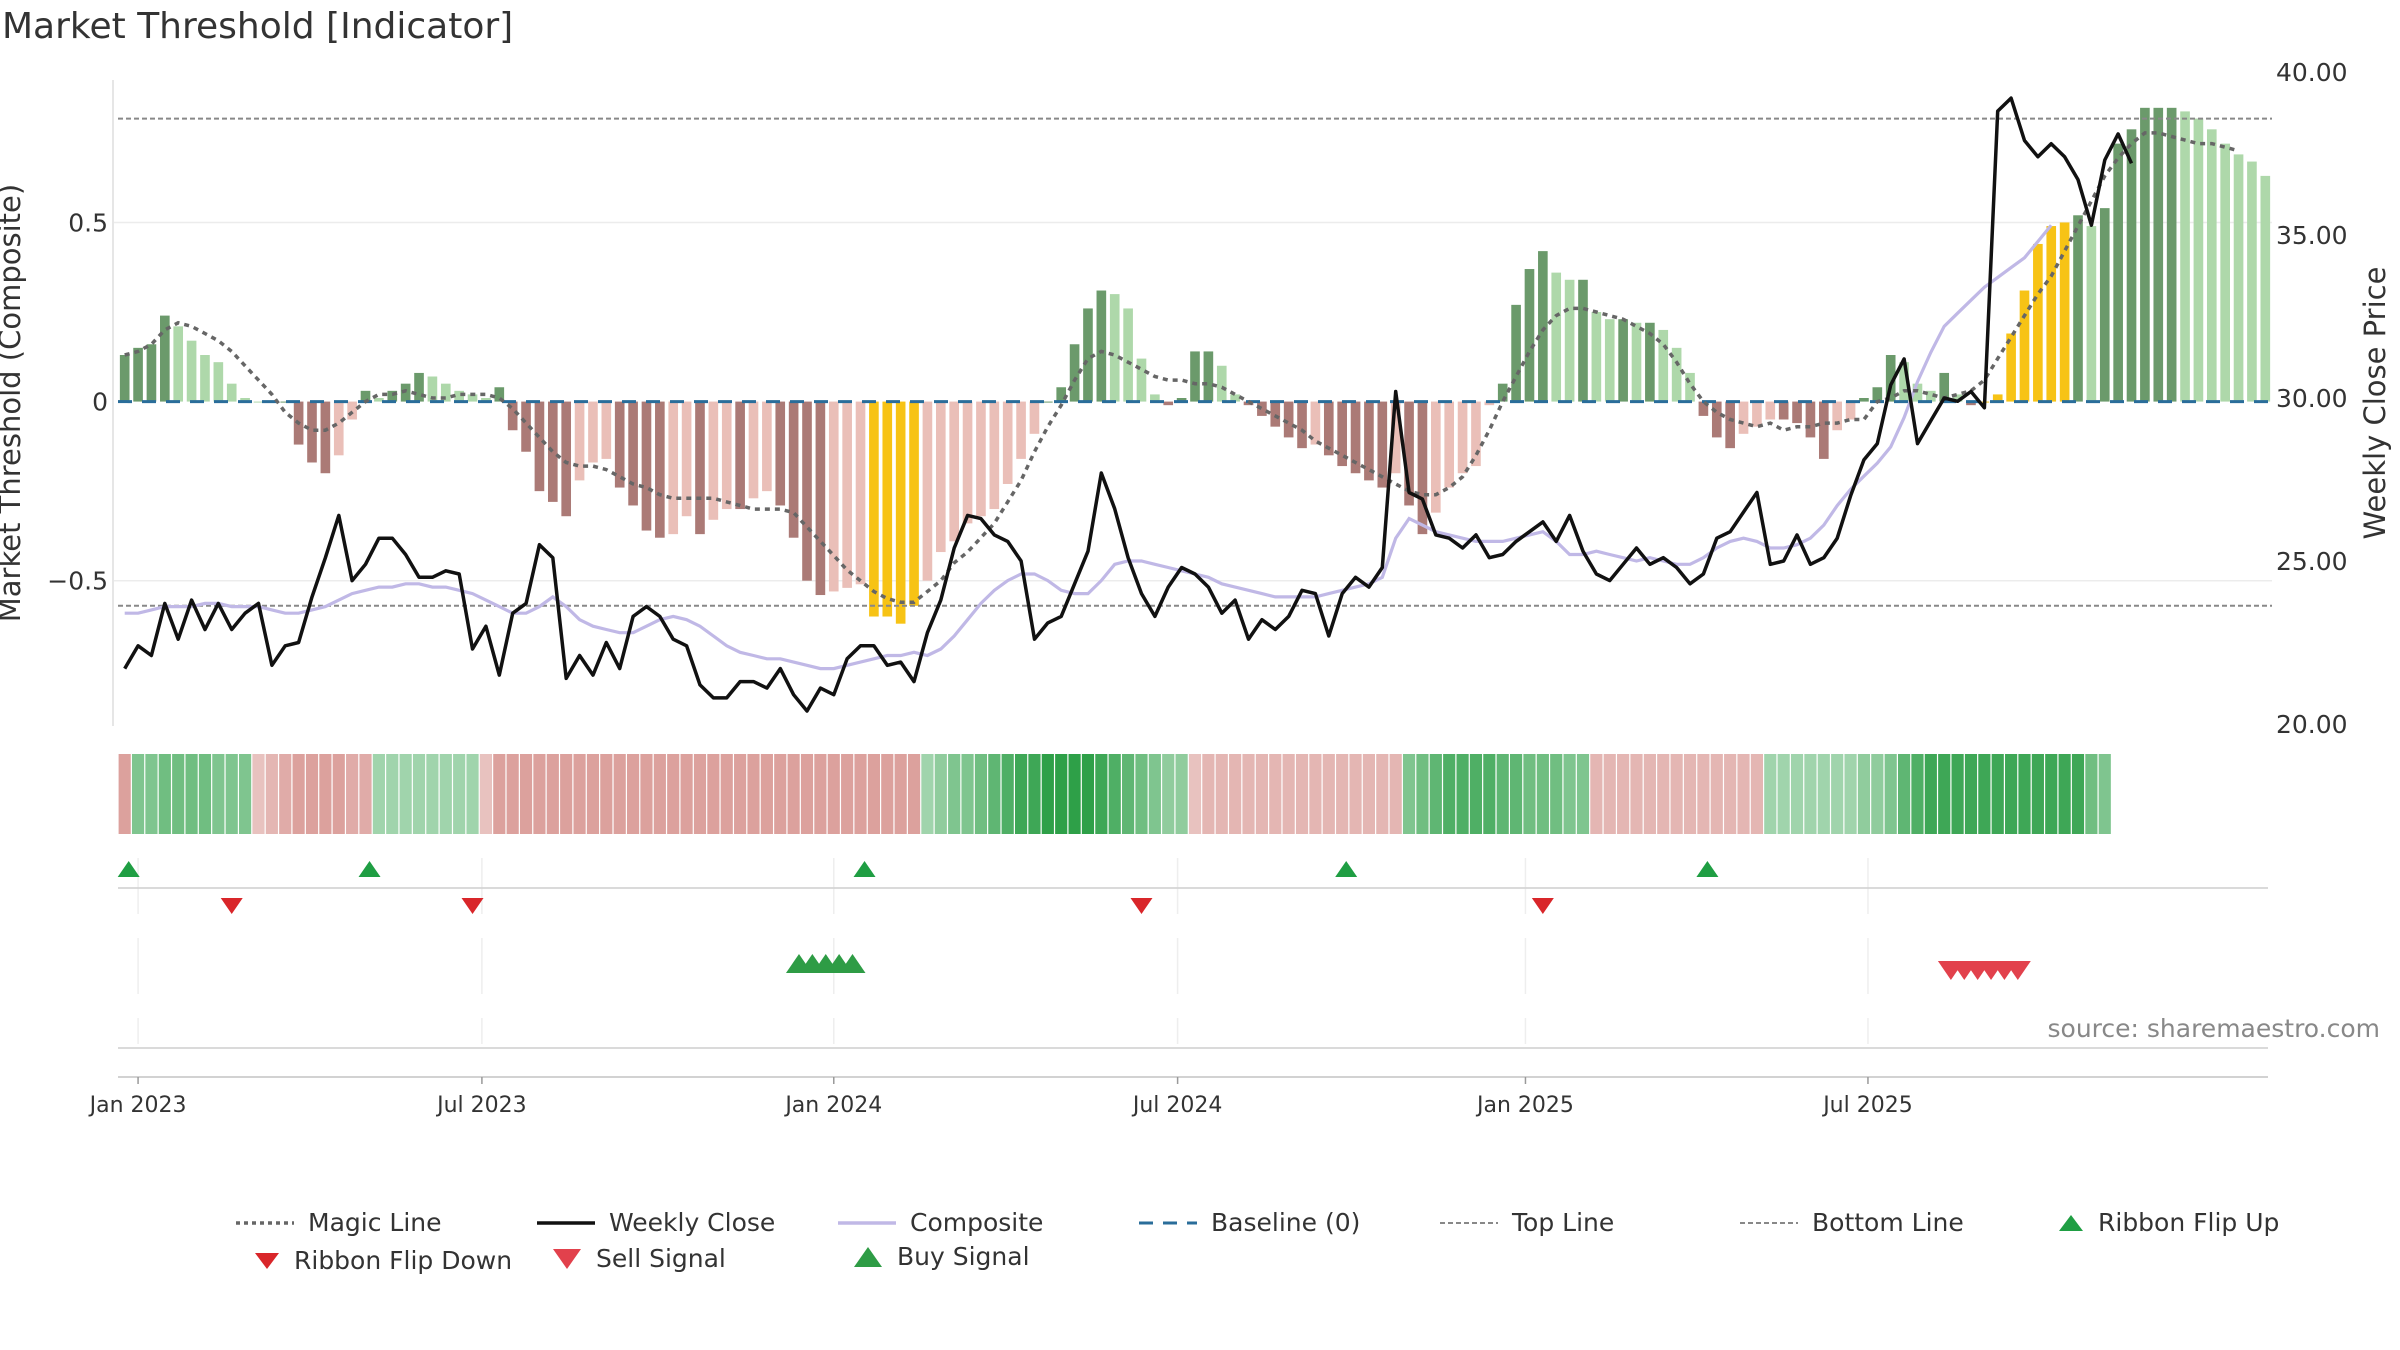 The height and width of the screenshot is (1350, 2400). What do you see at coordinates (2312, 724) in the screenshot?
I see `y-tick-label-right: 20.00` at bounding box center [2312, 724].